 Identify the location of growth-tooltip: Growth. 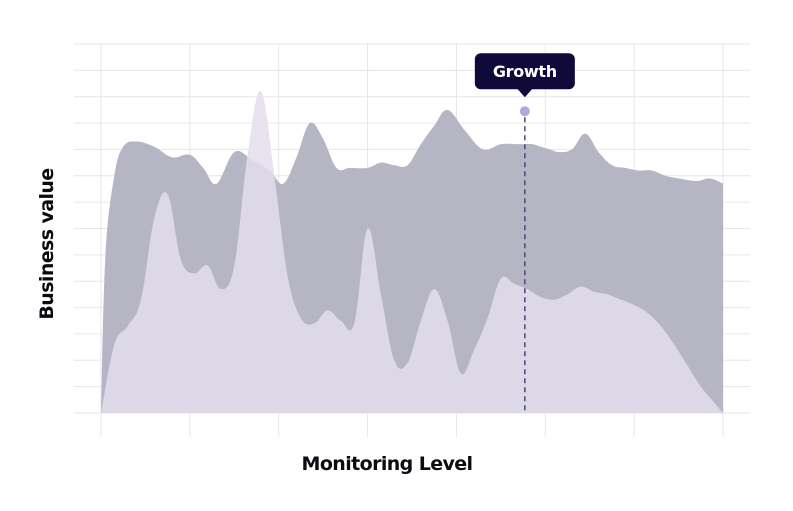
(524, 75).